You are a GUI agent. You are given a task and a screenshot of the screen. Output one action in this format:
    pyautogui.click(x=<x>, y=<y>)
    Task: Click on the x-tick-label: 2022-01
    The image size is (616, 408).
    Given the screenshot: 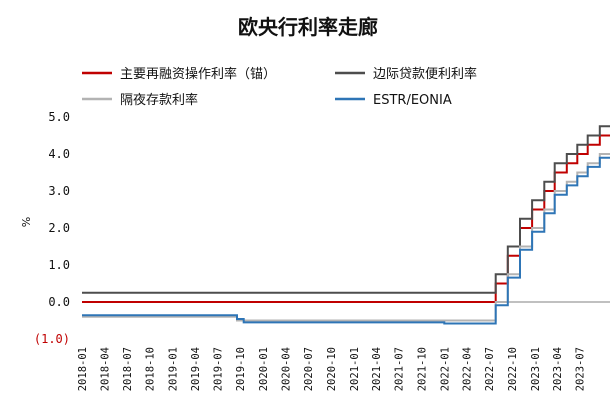 What is the action you would take?
    pyautogui.click(x=445, y=369)
    